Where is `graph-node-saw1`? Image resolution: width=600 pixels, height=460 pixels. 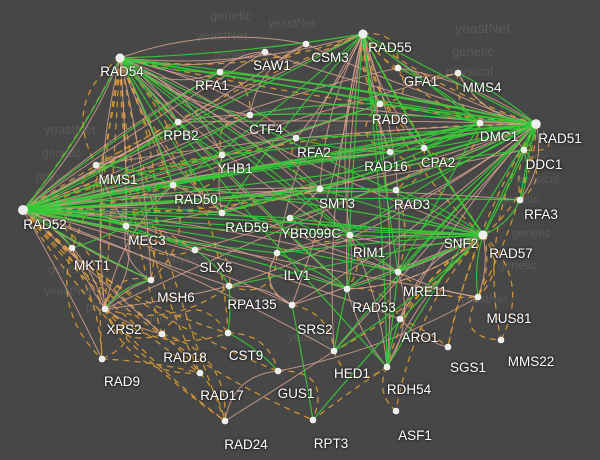 graph-node-saw1 is located at coordinates (265, 52).